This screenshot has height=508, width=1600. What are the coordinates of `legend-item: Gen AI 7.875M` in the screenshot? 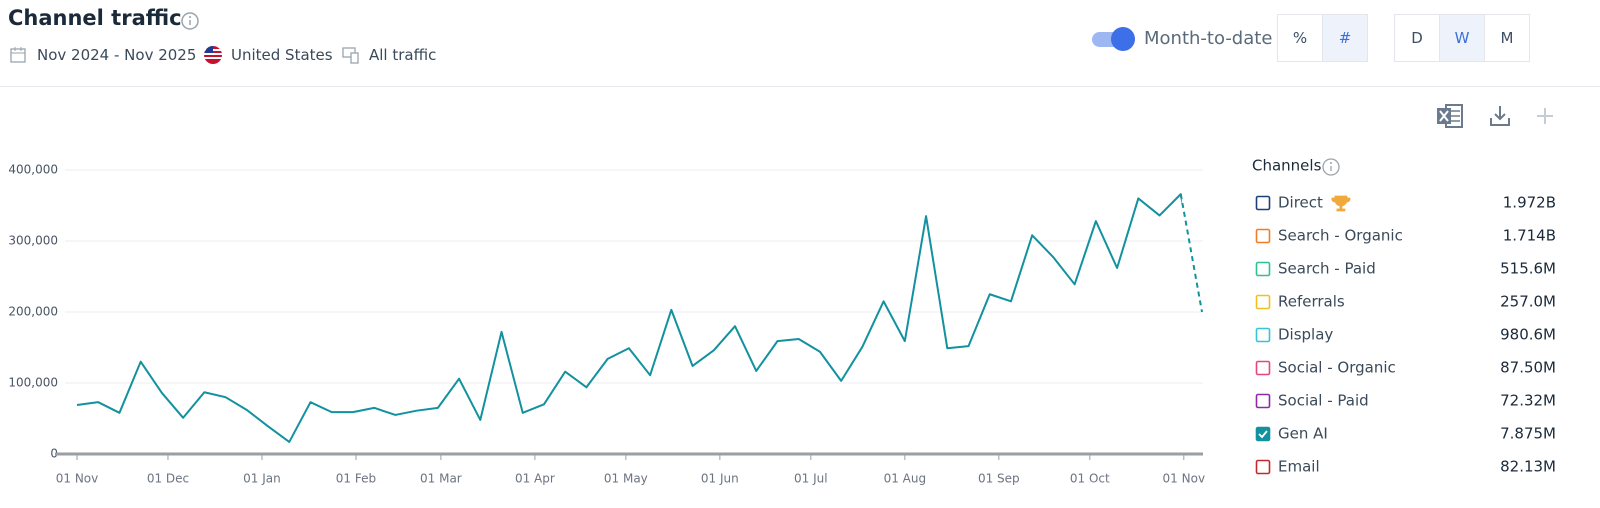 It's located at (1406, 434).